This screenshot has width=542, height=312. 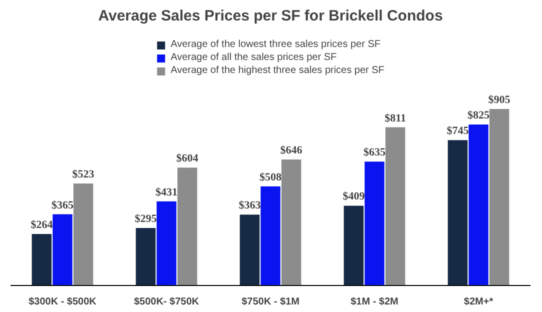 I want to click on data-label: $825, so click(x=479, y=116).